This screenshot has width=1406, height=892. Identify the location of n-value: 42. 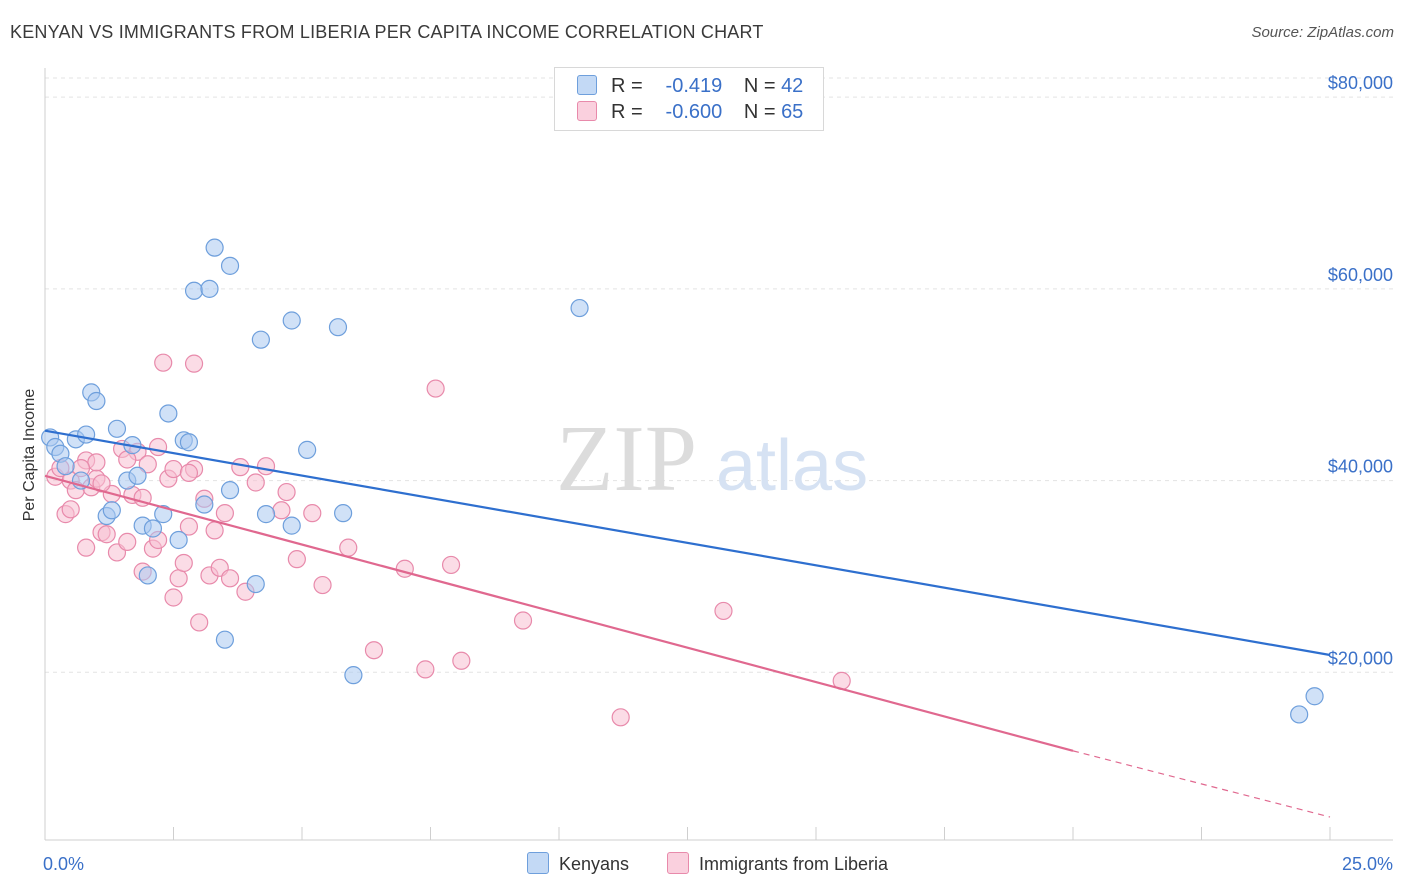
(792, 86).